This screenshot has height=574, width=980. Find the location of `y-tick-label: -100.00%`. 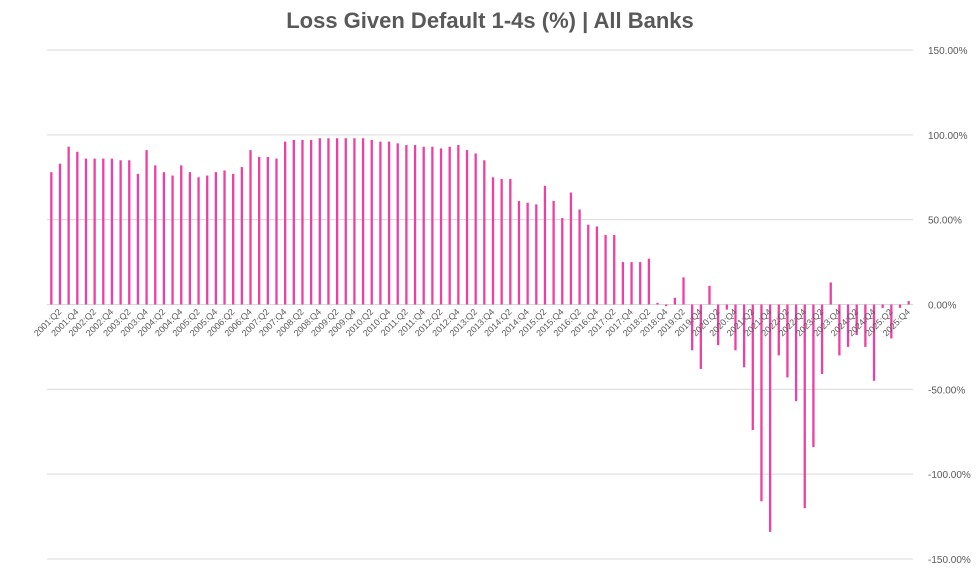

y-tick-label: -100.00% is located at coordinates (949, 475).